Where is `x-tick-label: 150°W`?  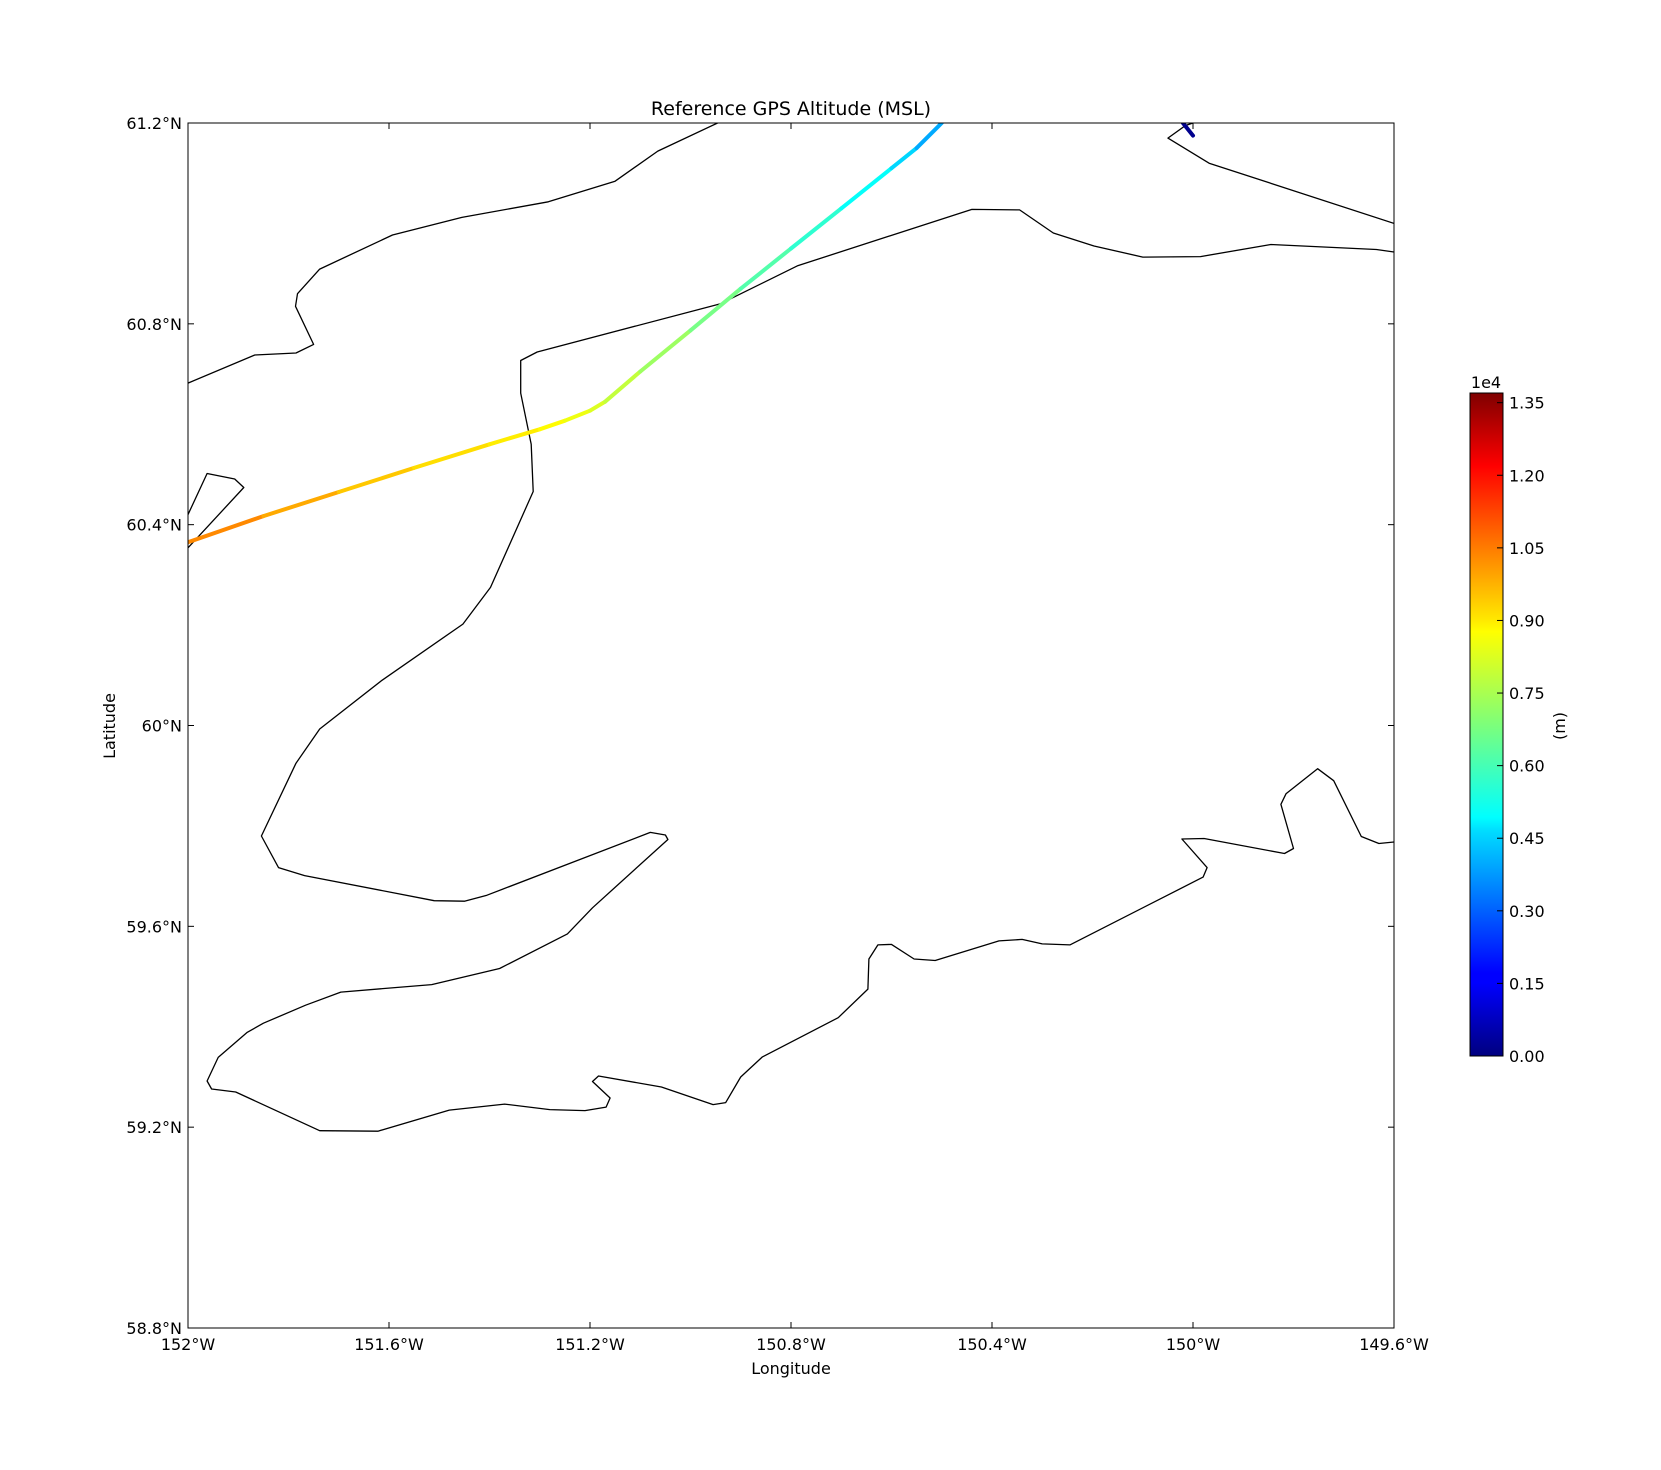 x-tick-label: 150°W is located at coordinates (1193, 1344).